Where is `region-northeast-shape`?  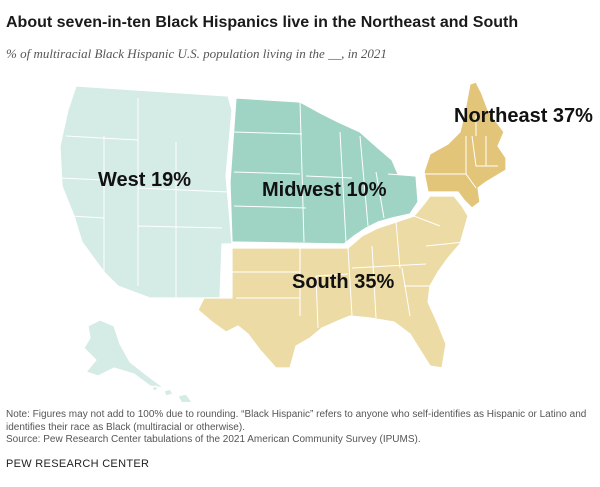 region-northeast-shape is located at coordinates (465, 145).